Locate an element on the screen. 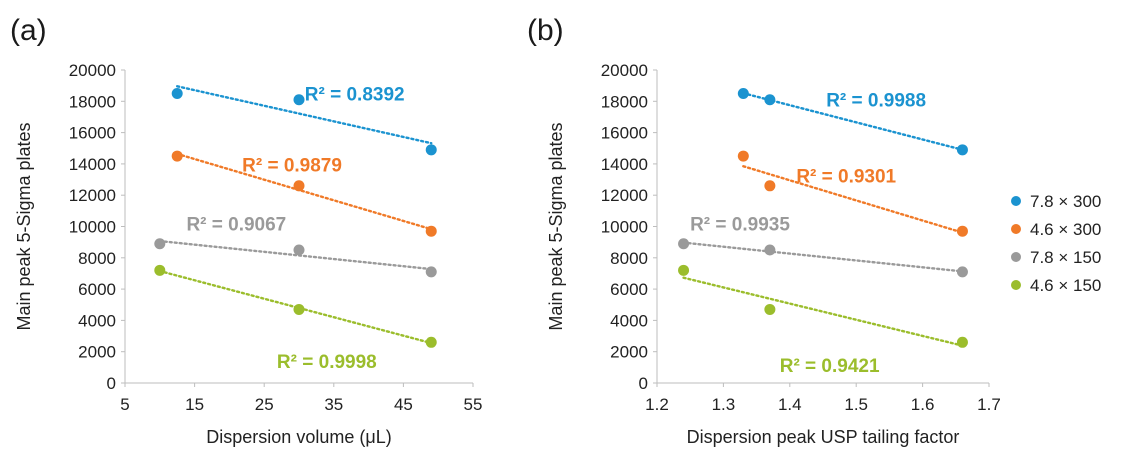  series-4-6-300: R² = 0.9879 is located at coordinates (304, 193).